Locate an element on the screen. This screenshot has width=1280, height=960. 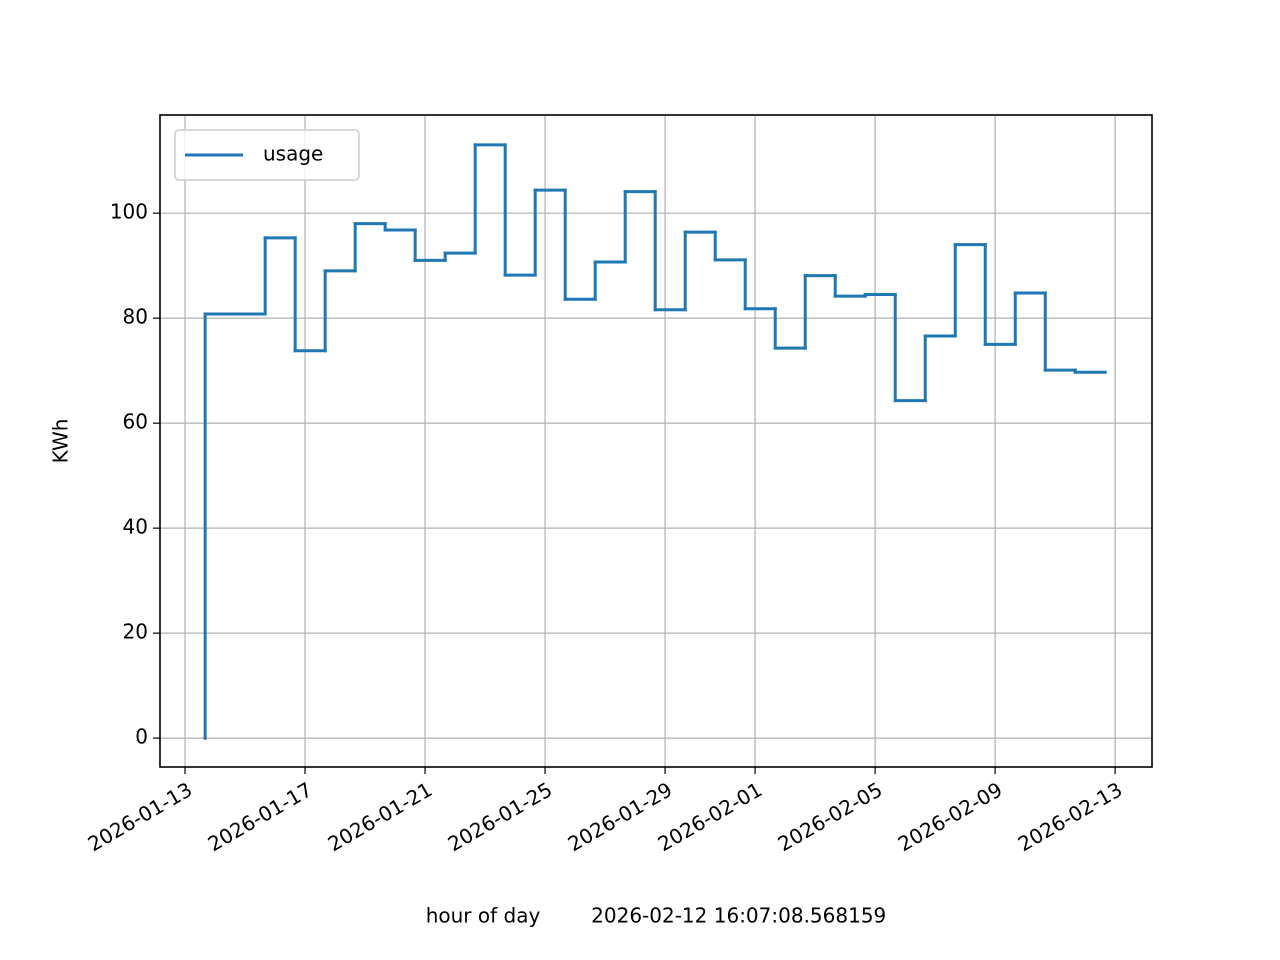
y-tick-label: 100 is located at coordinates (129, 212).